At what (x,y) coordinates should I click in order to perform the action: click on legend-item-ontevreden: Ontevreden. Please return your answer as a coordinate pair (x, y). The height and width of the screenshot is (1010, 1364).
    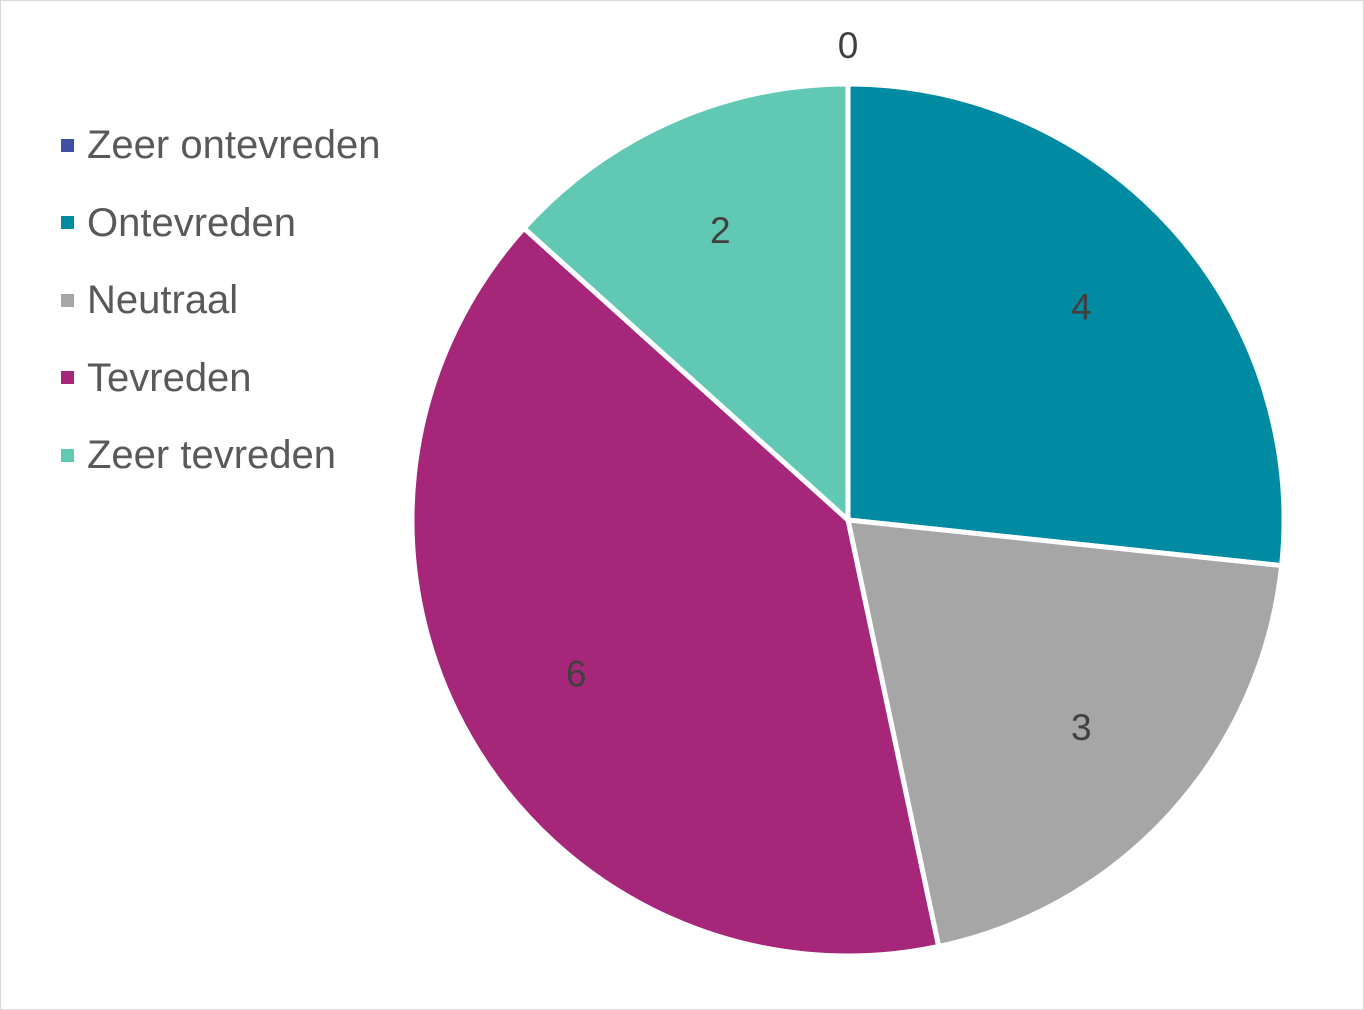
    Looking at the image, I should click on (221, 223).